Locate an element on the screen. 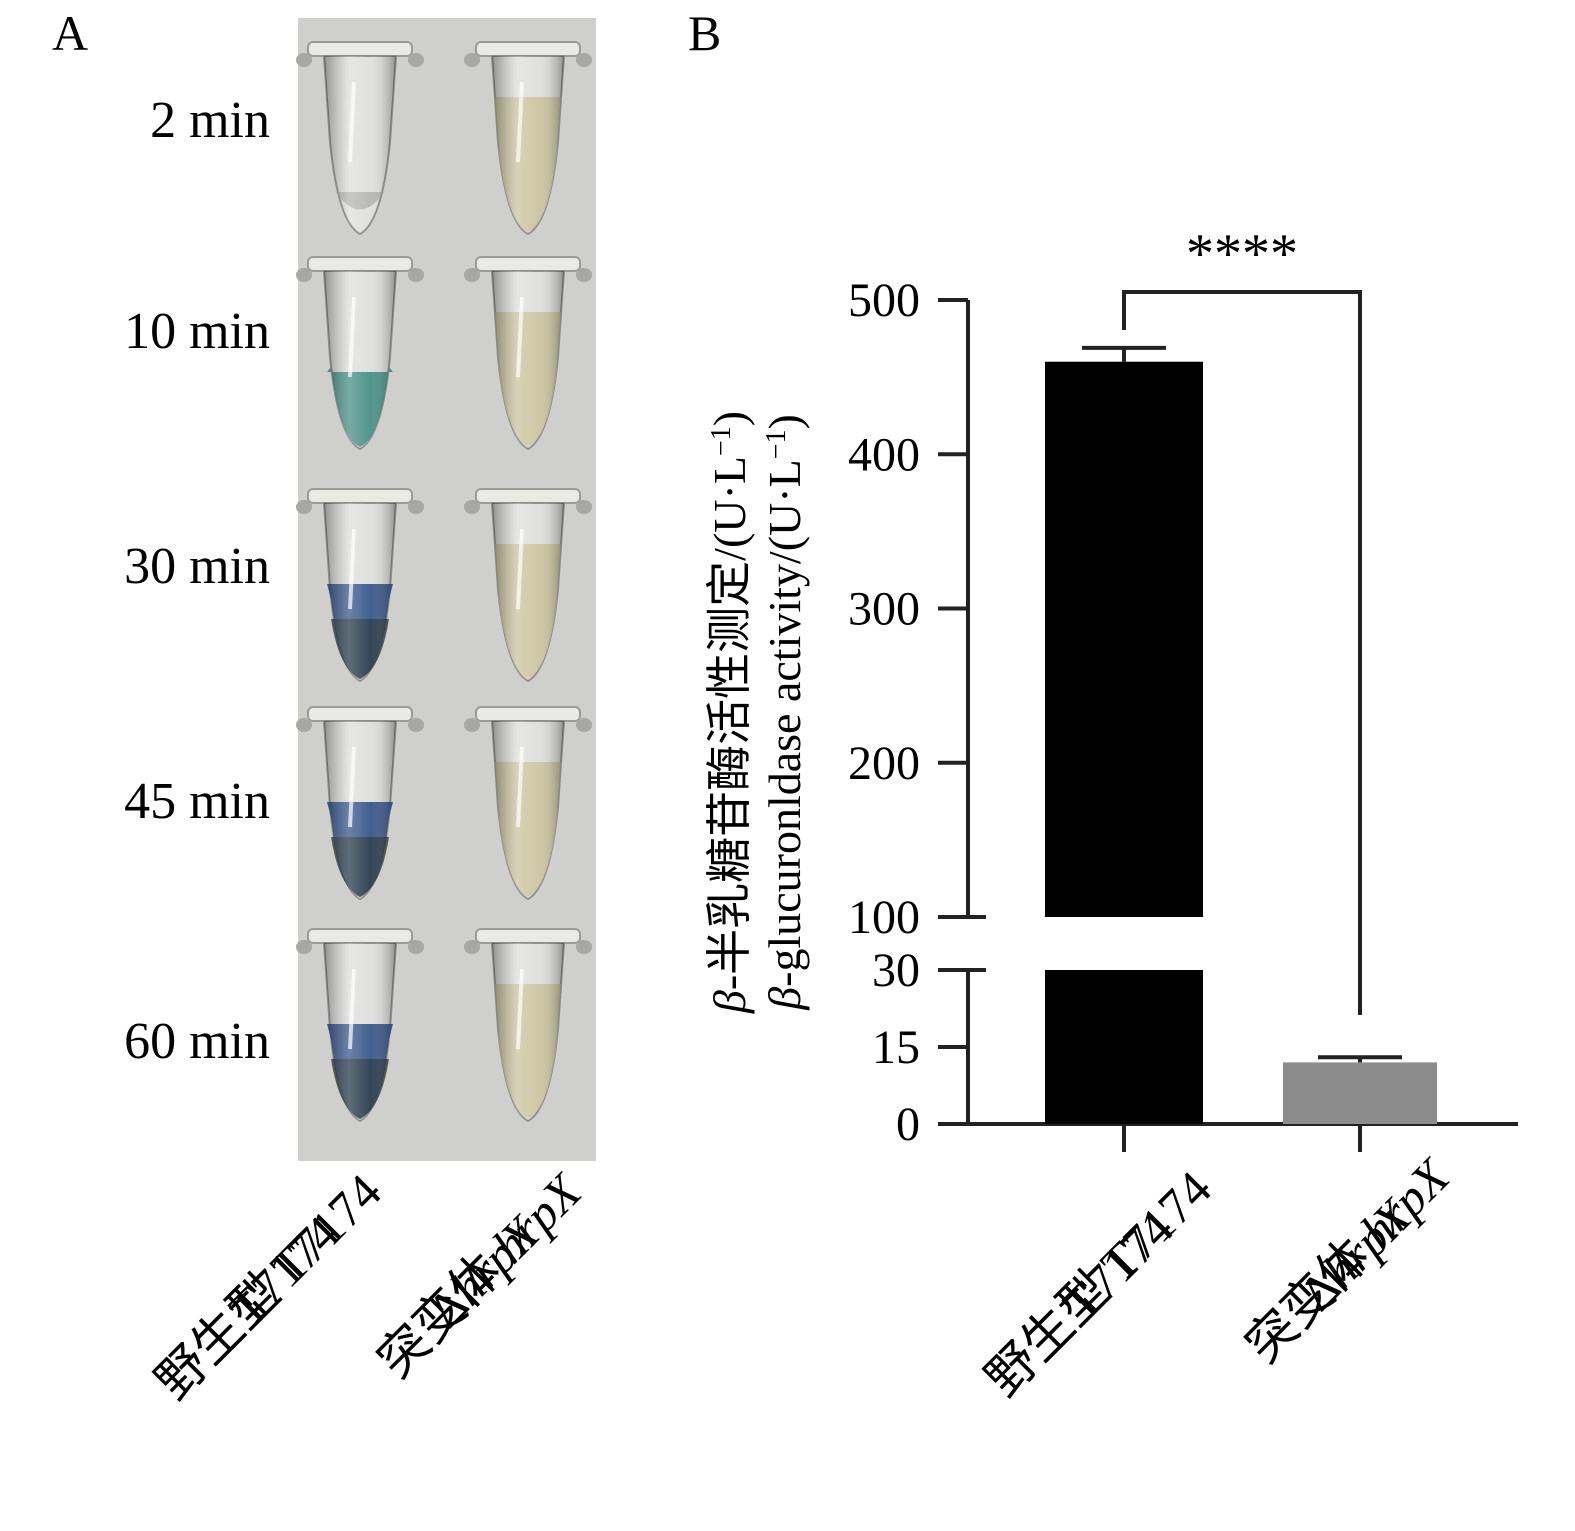  significance-bracket is located at coordinates (1242, 652).